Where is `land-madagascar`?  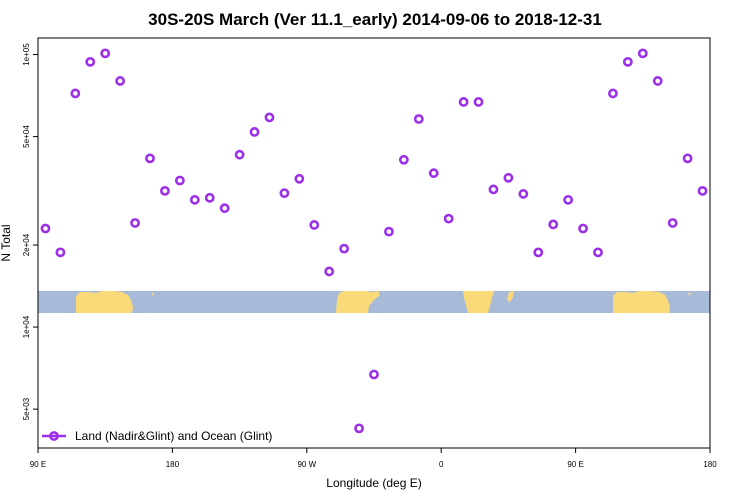 land-madagascar is located at coordinates (510, 296).